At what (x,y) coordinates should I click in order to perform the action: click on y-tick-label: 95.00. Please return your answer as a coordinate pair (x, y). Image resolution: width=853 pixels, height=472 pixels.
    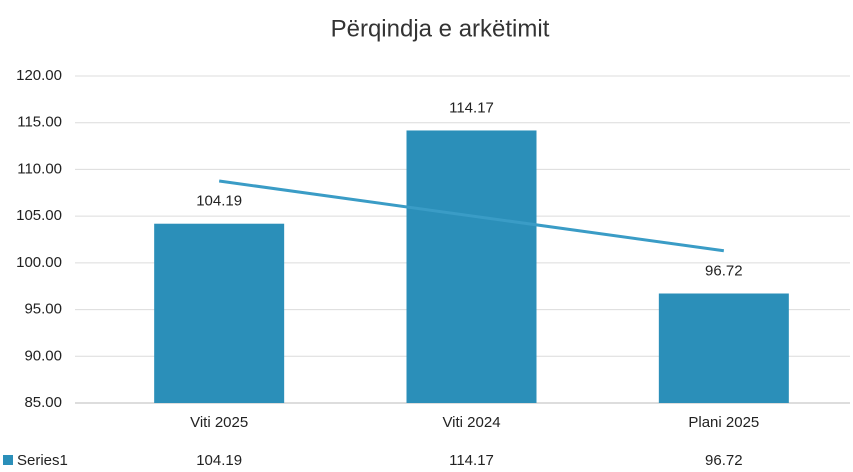
    Looking at the image, I should click on (43, 309).